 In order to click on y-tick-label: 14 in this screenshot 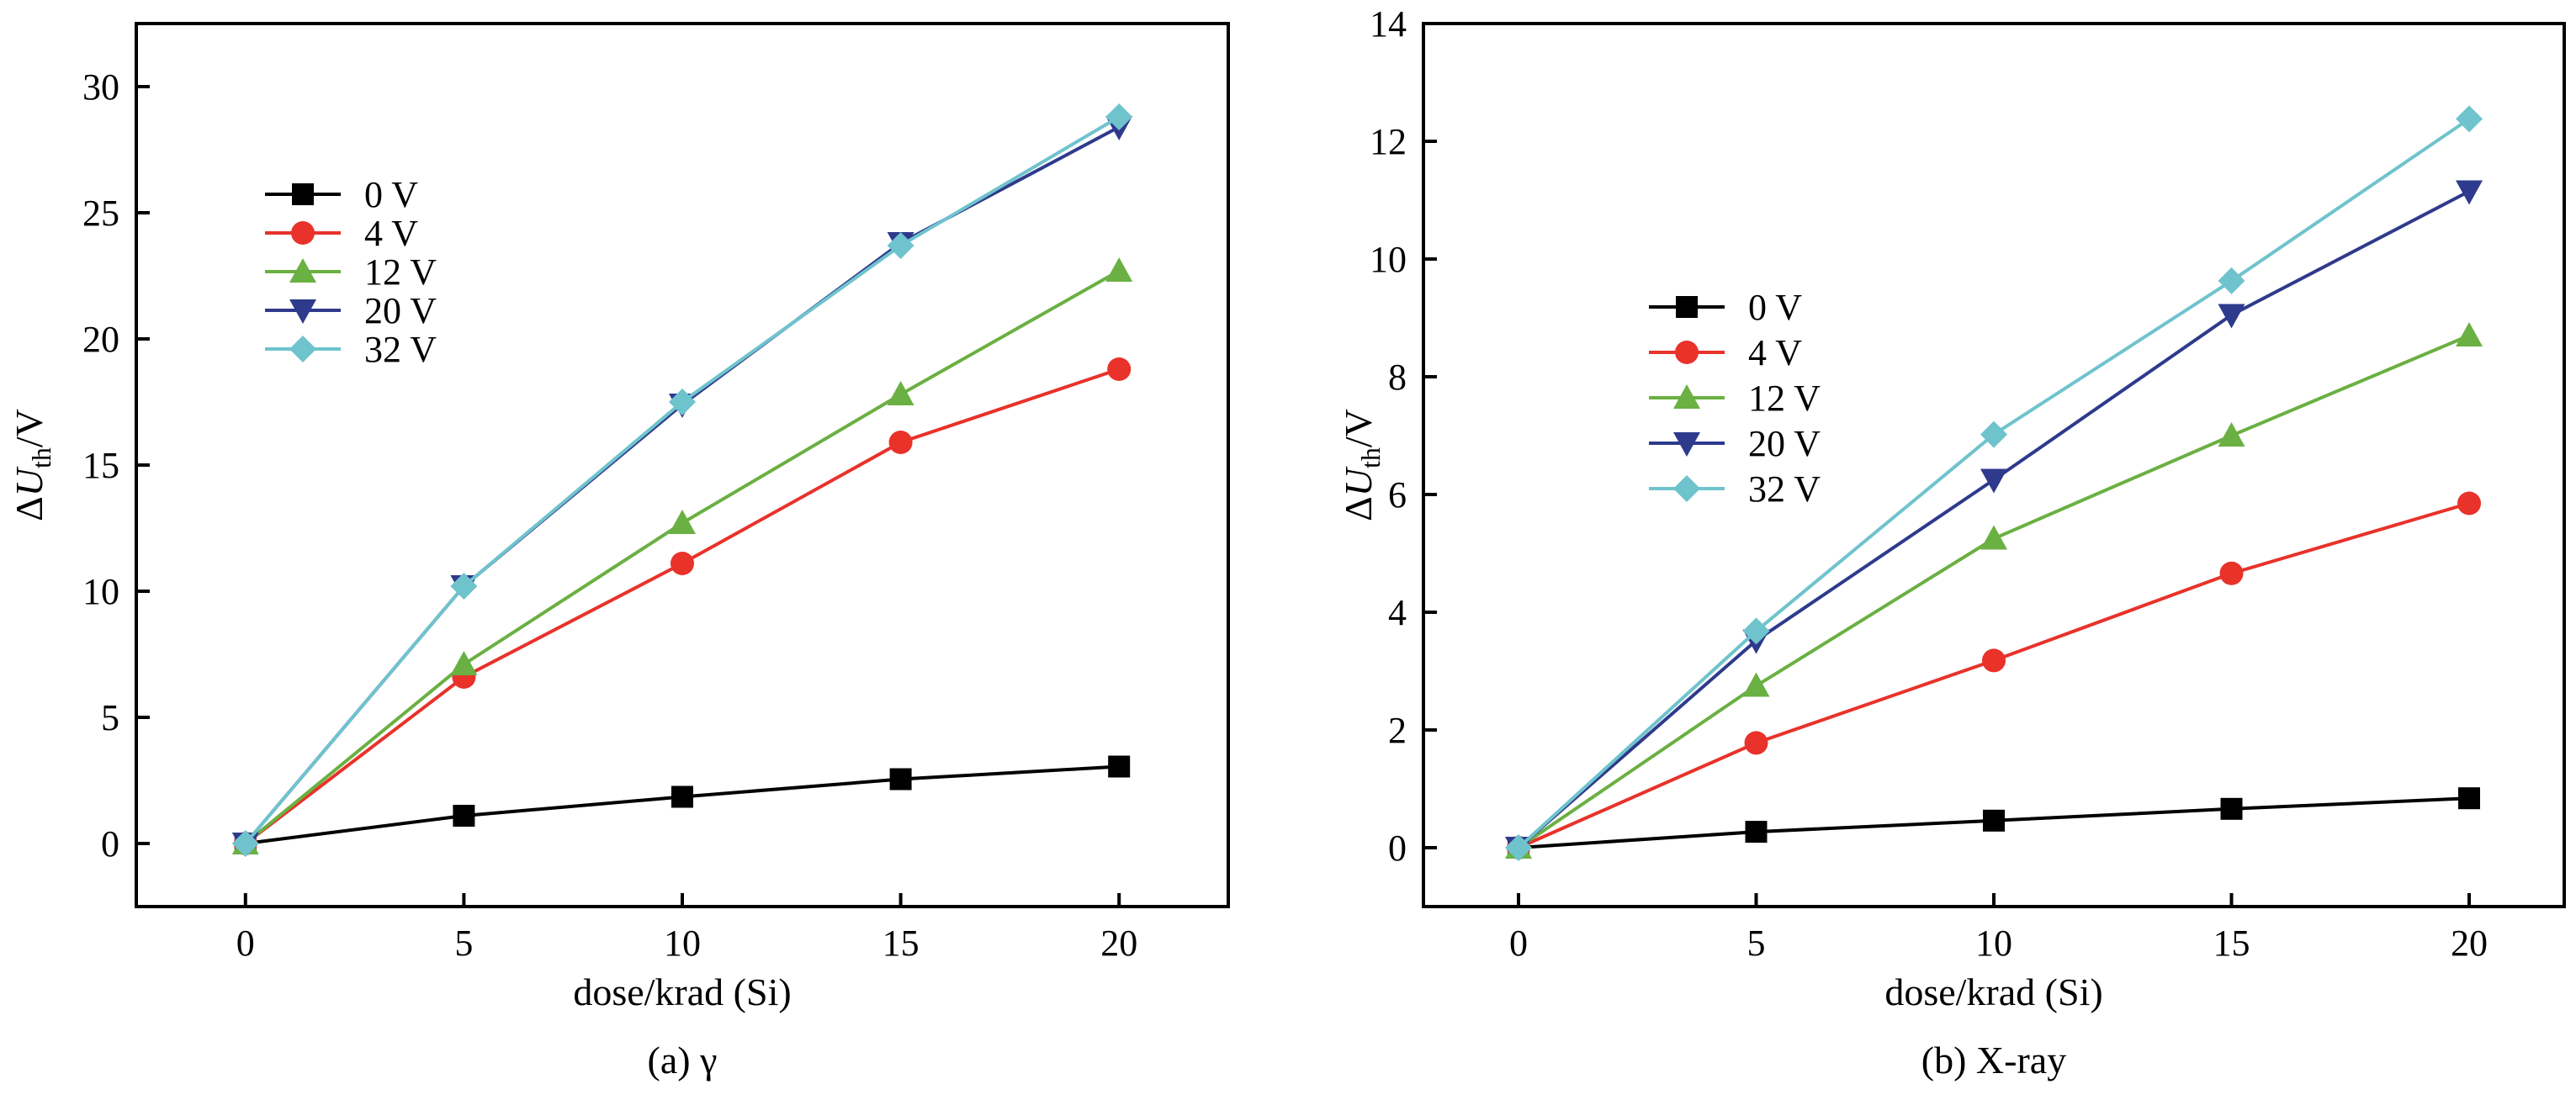, I will do `click(1388, 24)`.